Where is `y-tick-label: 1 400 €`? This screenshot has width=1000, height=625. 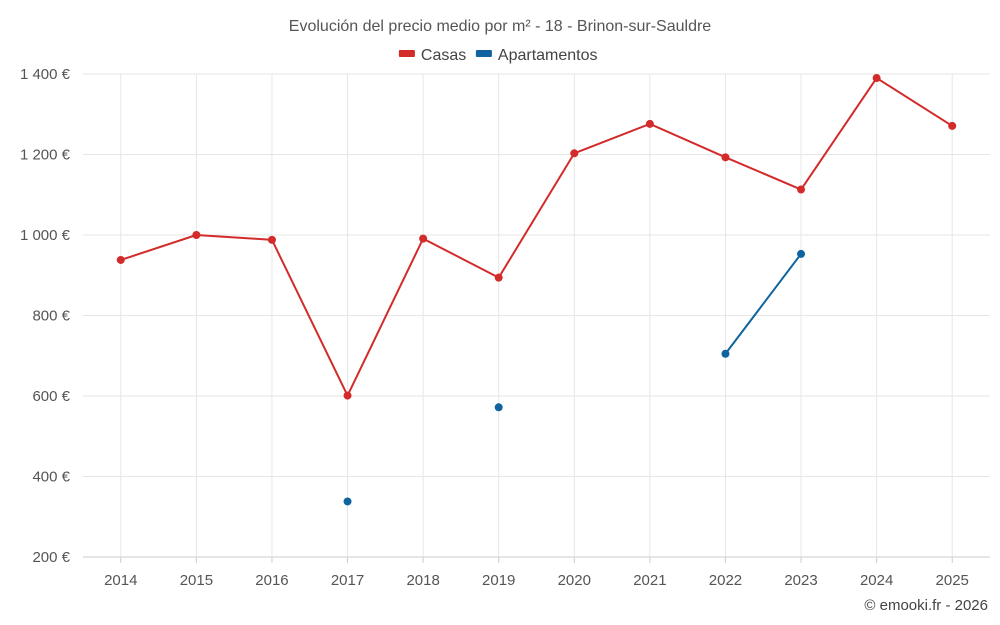 y-tick-label: 1 400 € is located at coordinates (45, 74).